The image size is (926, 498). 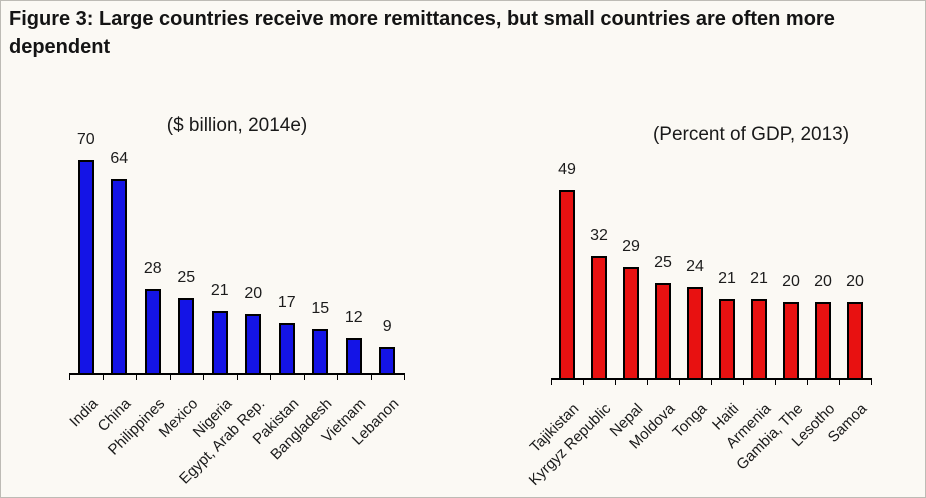 What do you see at coordinates (695, 266) in the screenshot?
I see `bar-value-label: 24` at bounding box center [695, 266].